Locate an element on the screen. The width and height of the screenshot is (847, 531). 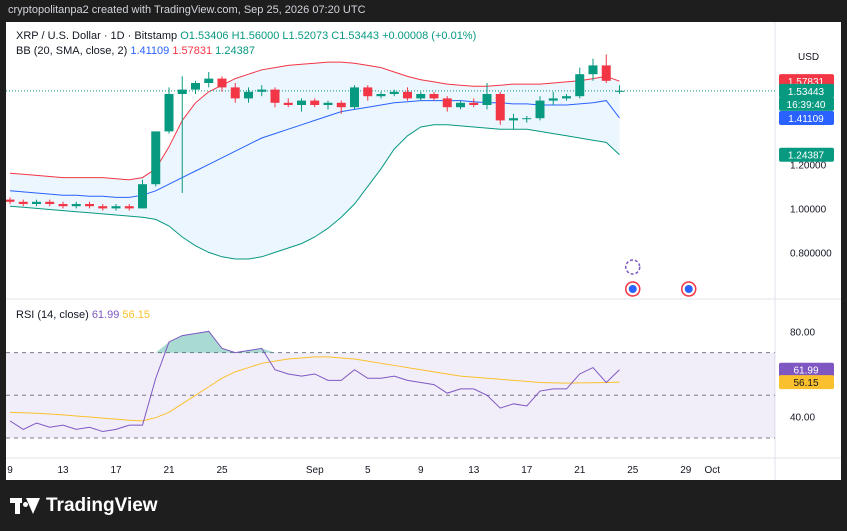
time-tick-label: 29 is located at coordinates (686, 470).